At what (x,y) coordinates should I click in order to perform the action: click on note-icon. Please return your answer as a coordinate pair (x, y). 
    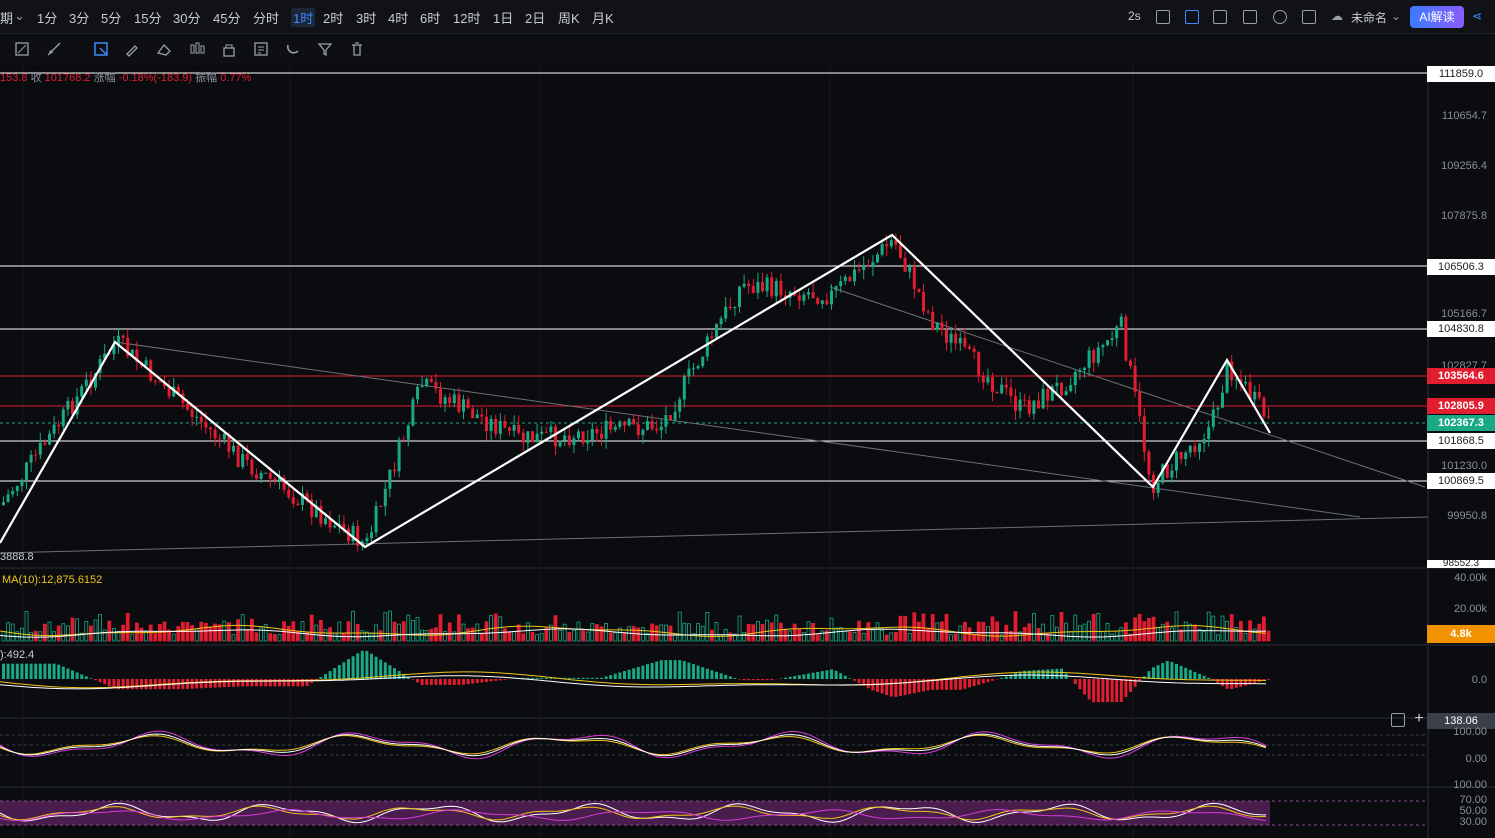
    Looking at the image, I should click on (261, 49).